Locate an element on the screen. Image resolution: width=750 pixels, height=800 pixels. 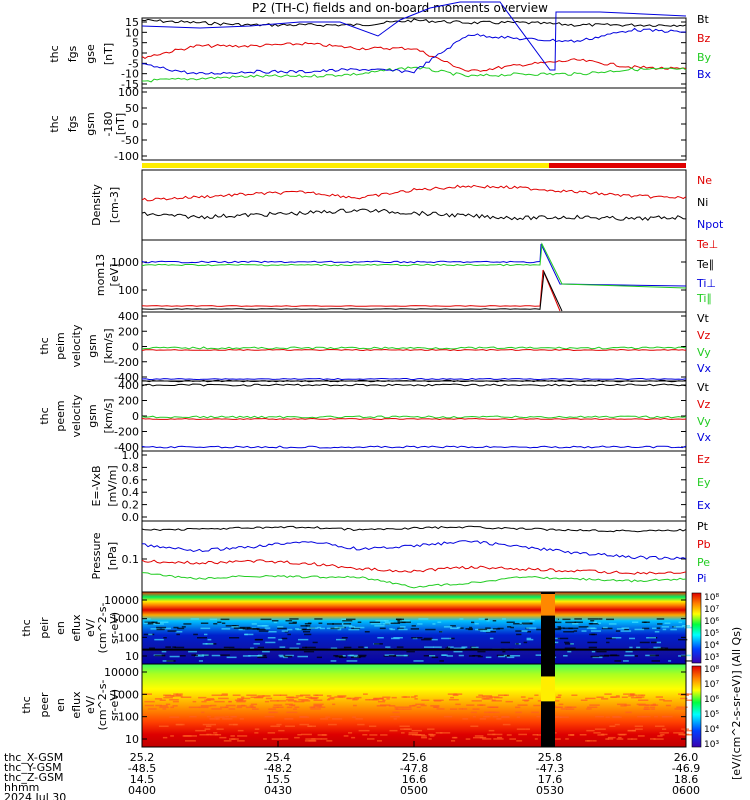
colorbar-tick: 10⁵ is located at coordinates (711, 715).